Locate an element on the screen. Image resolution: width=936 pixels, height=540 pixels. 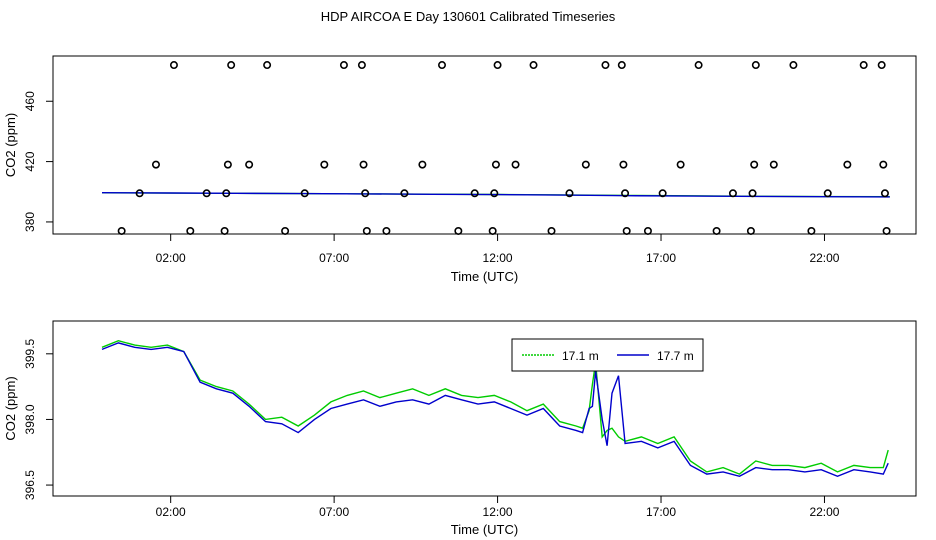
y-tick-label: 396.5 is located at coordinates (30, 485).